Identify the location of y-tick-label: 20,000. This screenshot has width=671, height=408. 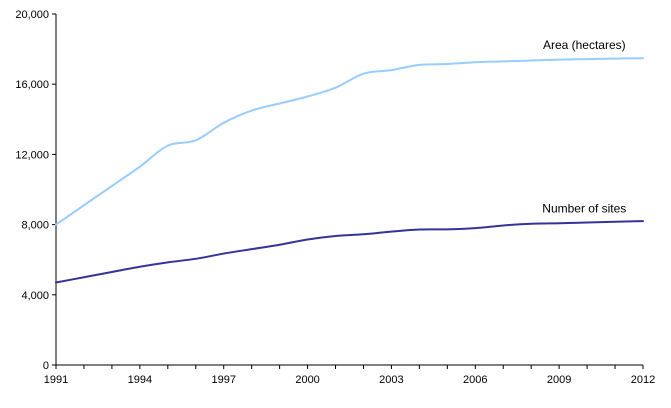
(32, 15).